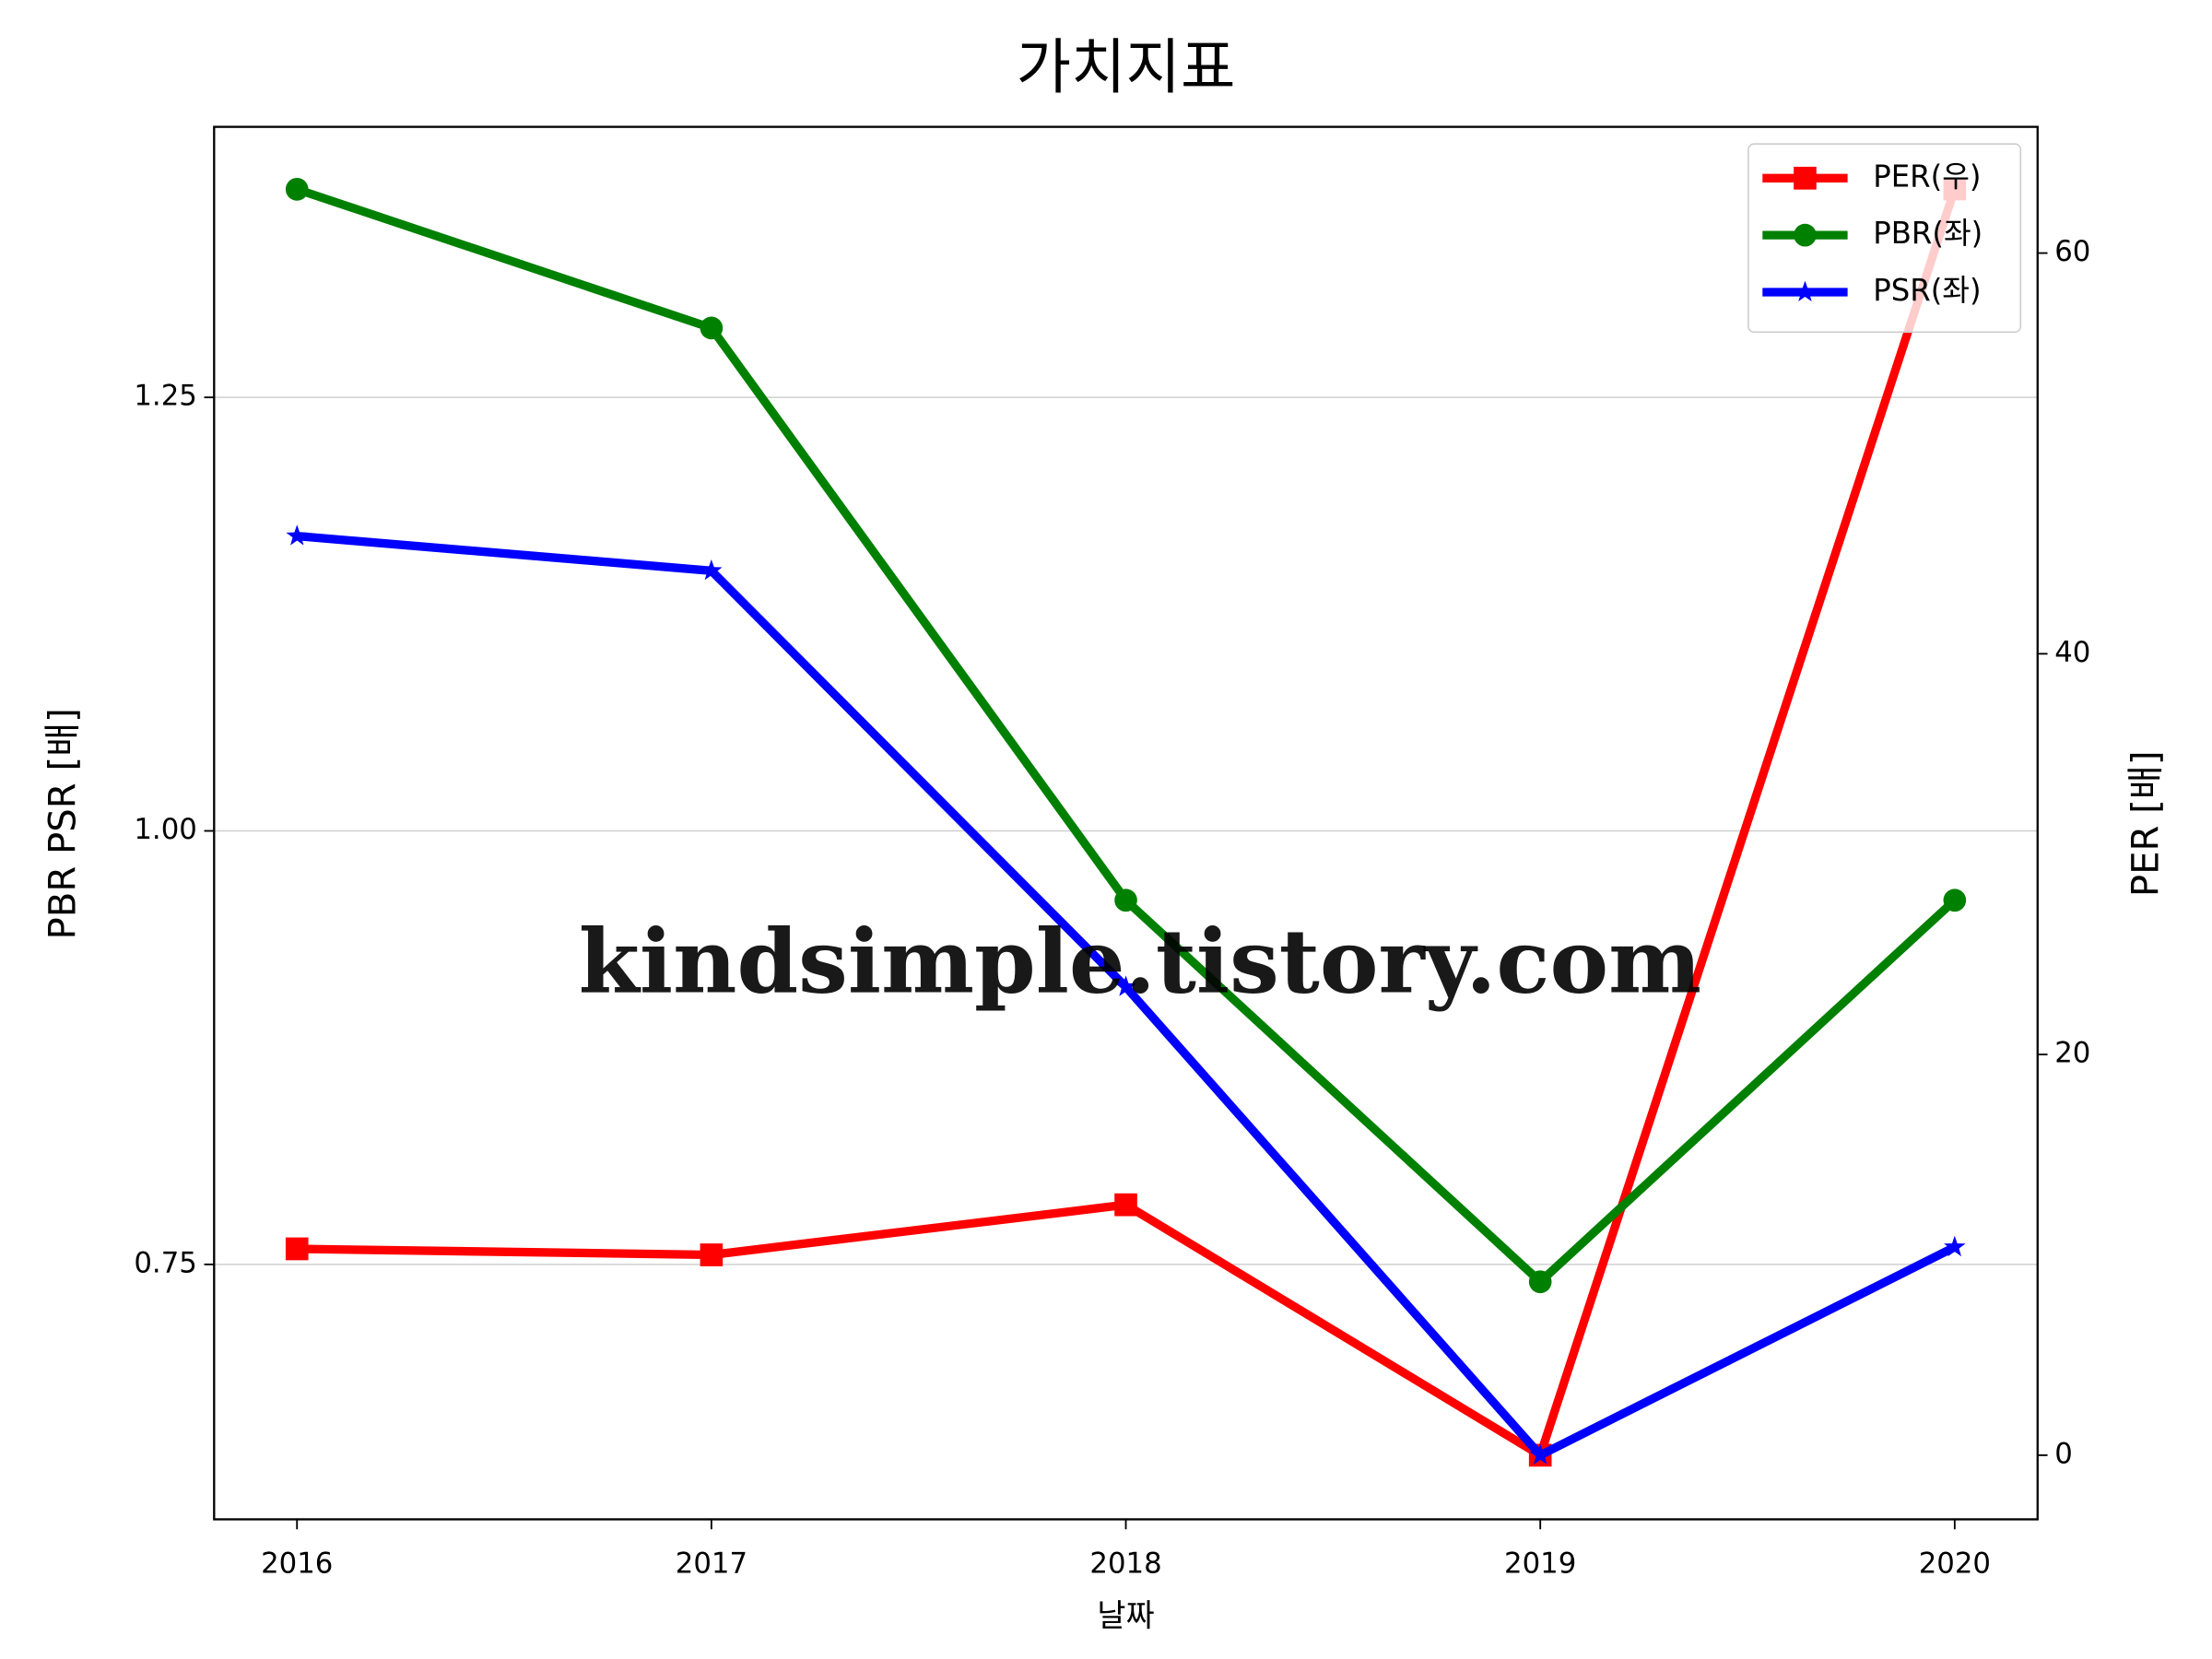  Describe the element at coordinates (165, 1262) in the screenshot. I see `y-tick-label: 0.75` at that location.